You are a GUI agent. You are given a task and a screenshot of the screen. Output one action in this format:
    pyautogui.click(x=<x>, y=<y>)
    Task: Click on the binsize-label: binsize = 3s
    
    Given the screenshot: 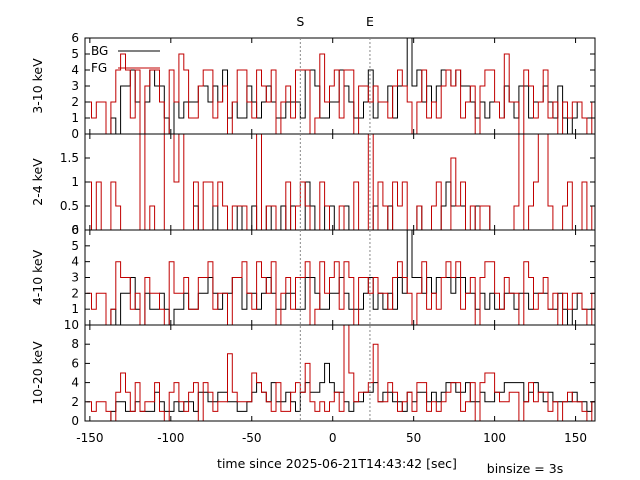 What is the action you would take?
    pyautogui.click(x=525, y=468)
    